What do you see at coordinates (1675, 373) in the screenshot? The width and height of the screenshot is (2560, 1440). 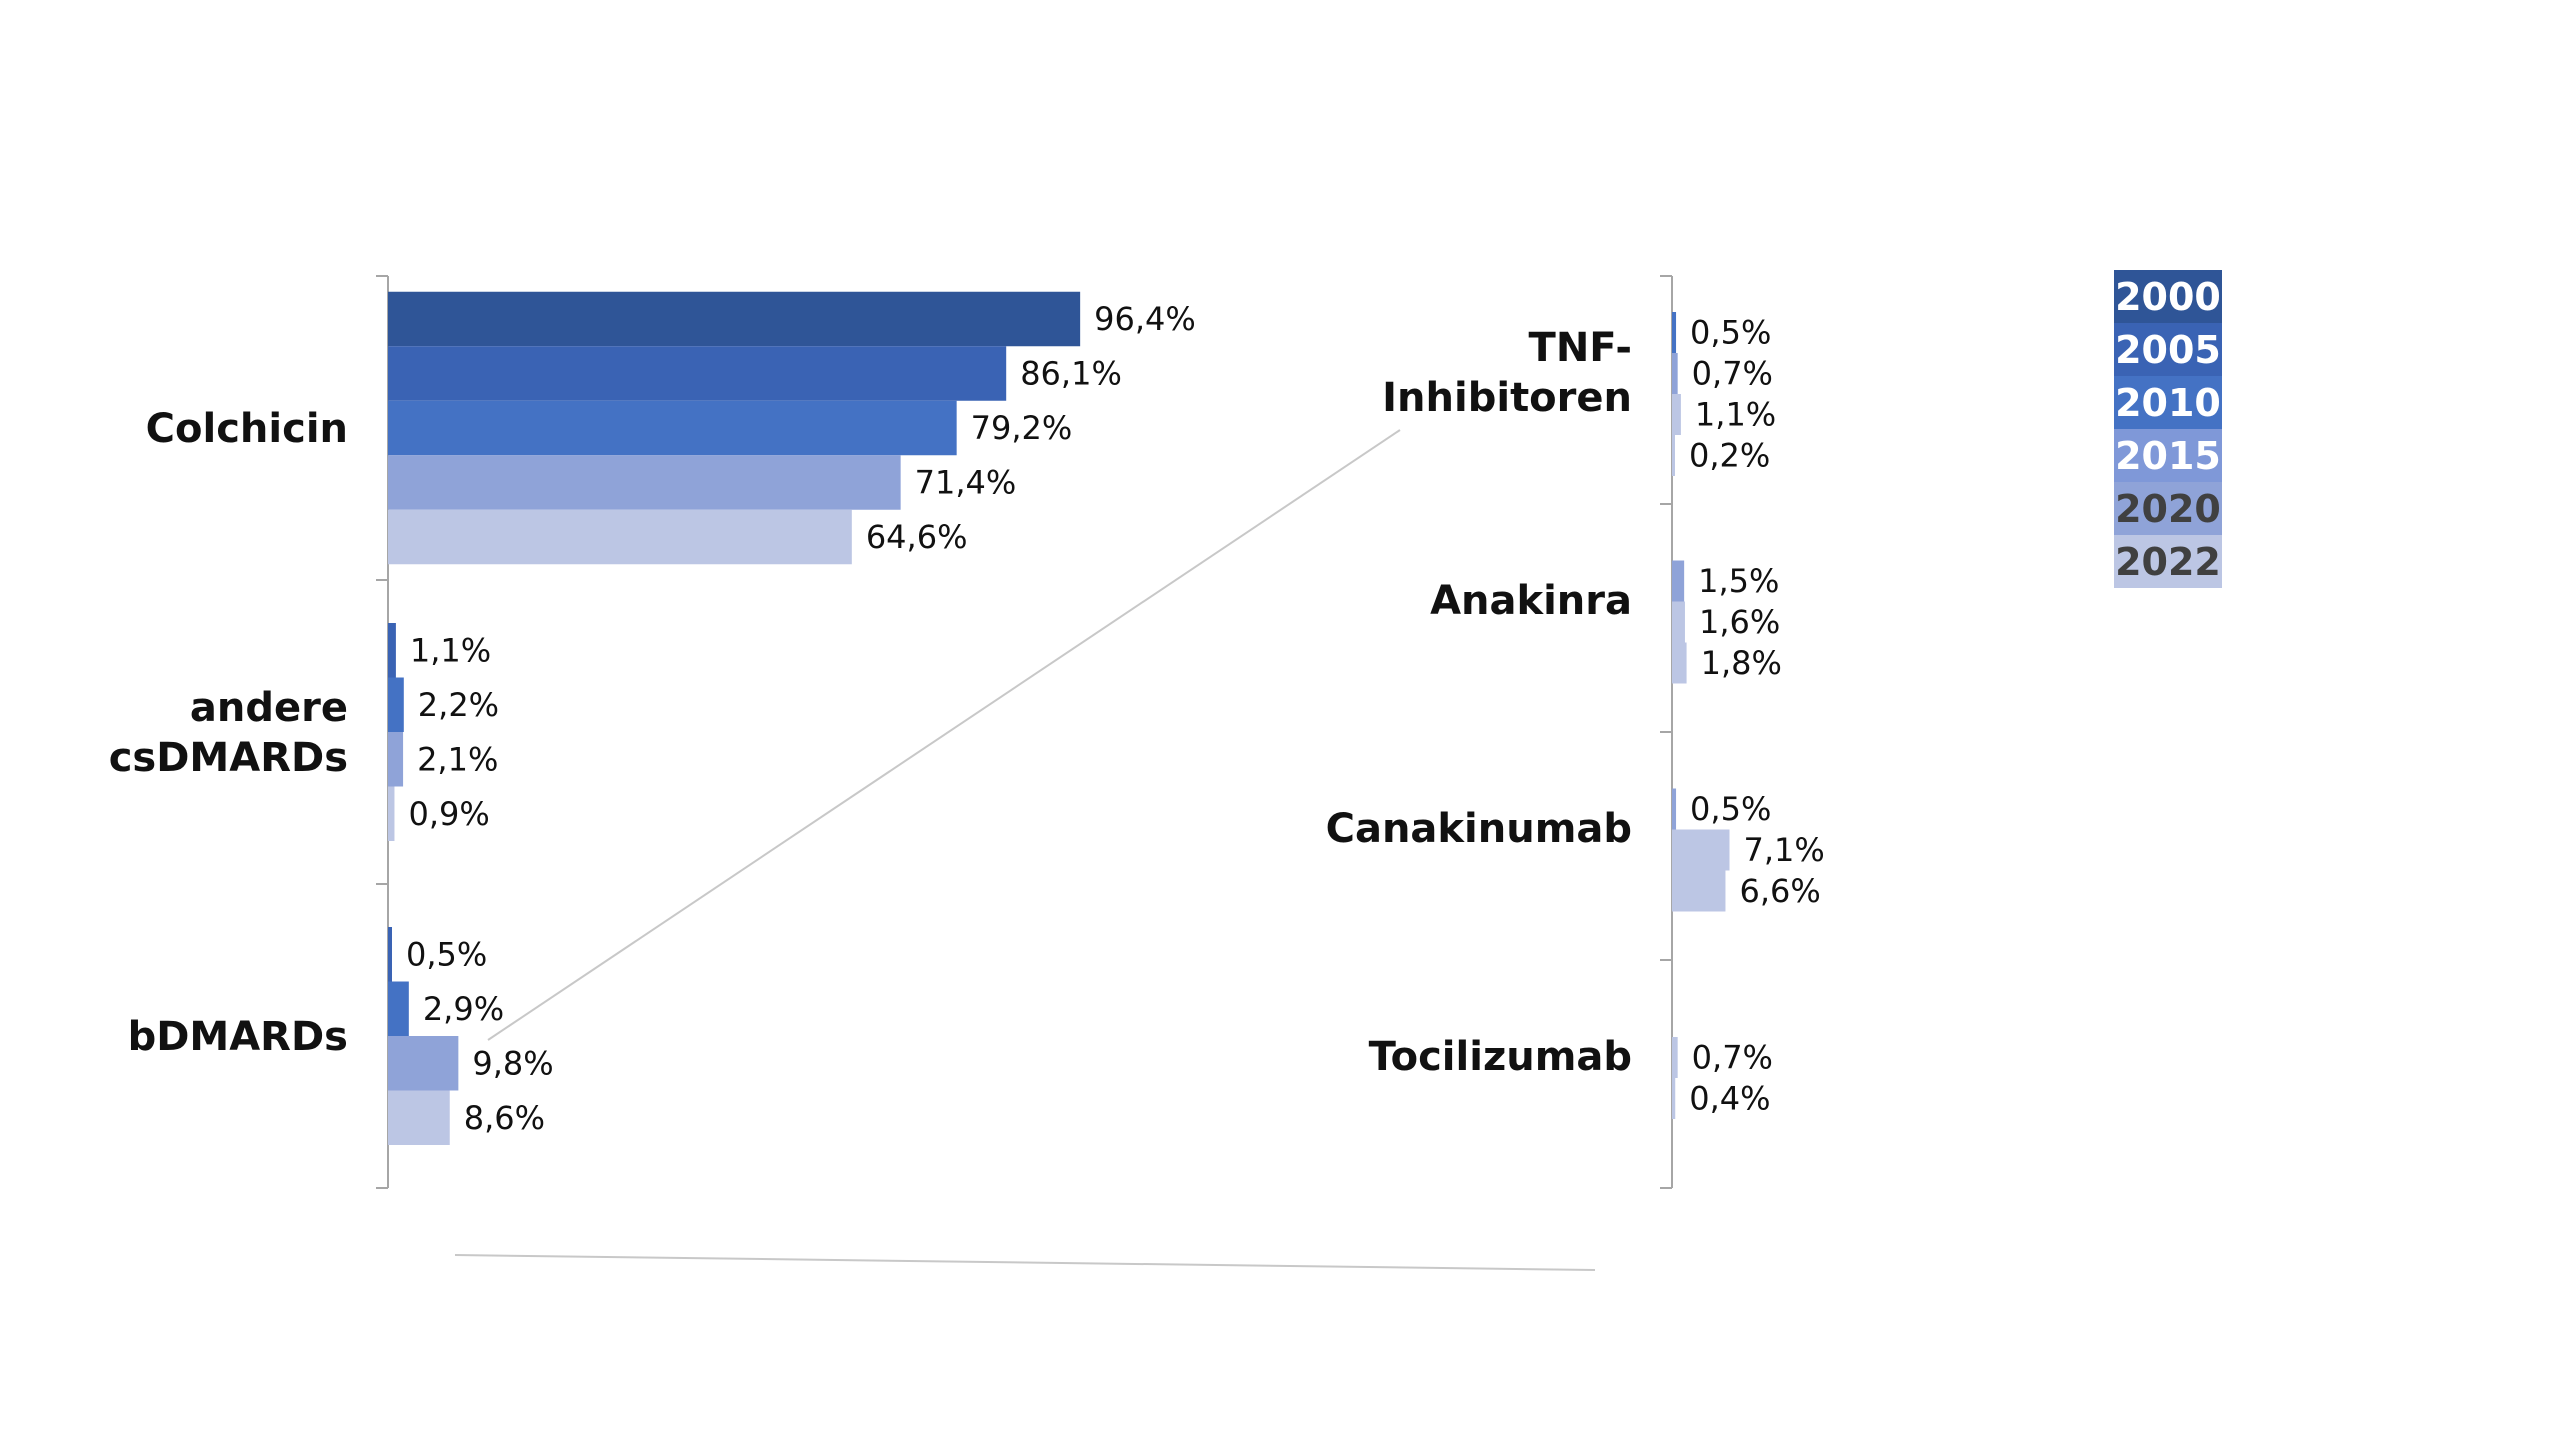 I see `bar-tnf-inhibitoren-2015` at bounding box center [1675, 373].